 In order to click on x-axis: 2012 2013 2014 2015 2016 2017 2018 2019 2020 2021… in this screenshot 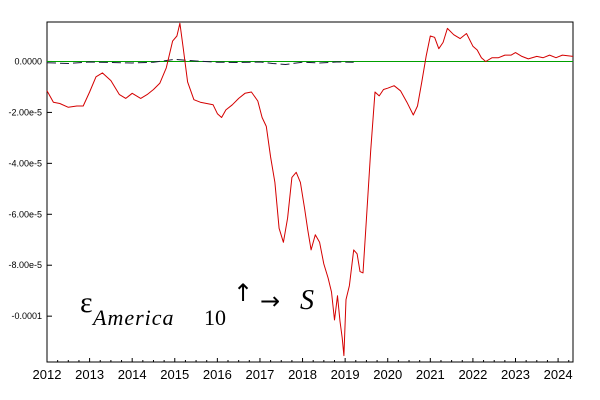, I will do `click(303, 370)`.